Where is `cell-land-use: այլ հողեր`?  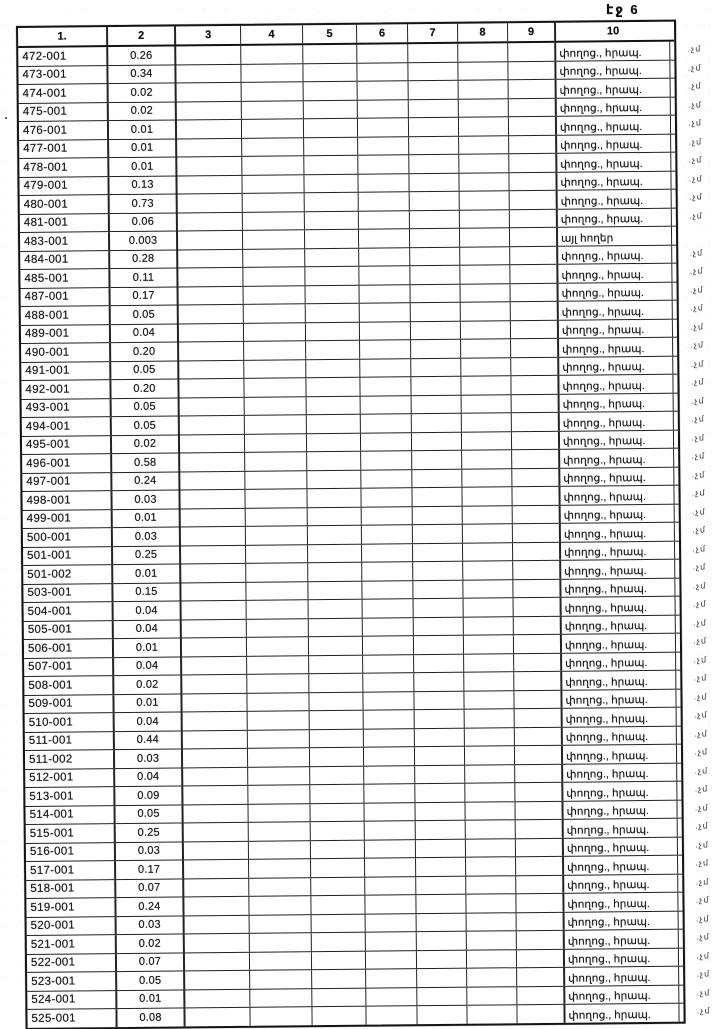 cell-land-use: այլ հողեր is located at coordinates (615, 236).